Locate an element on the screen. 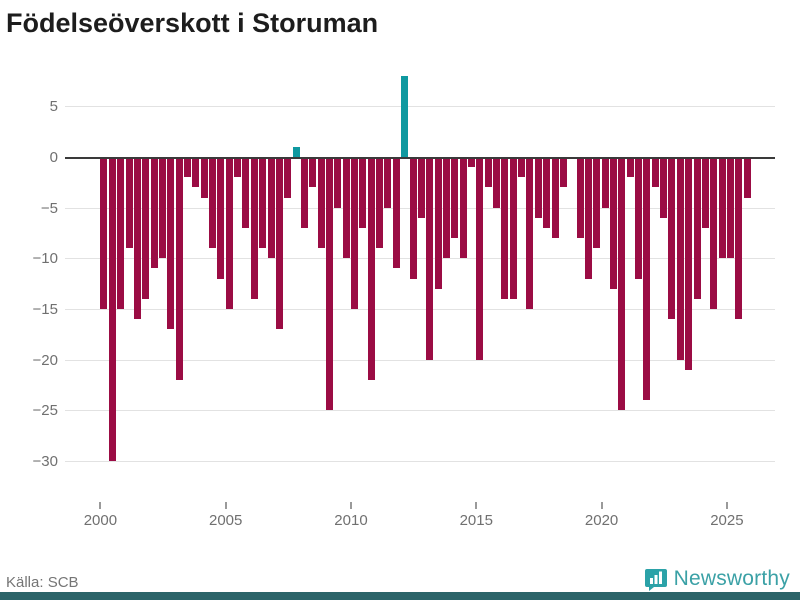 This screenshot has height=600, width=800. bar-2004-t3 is located at coordinates (221, 219).